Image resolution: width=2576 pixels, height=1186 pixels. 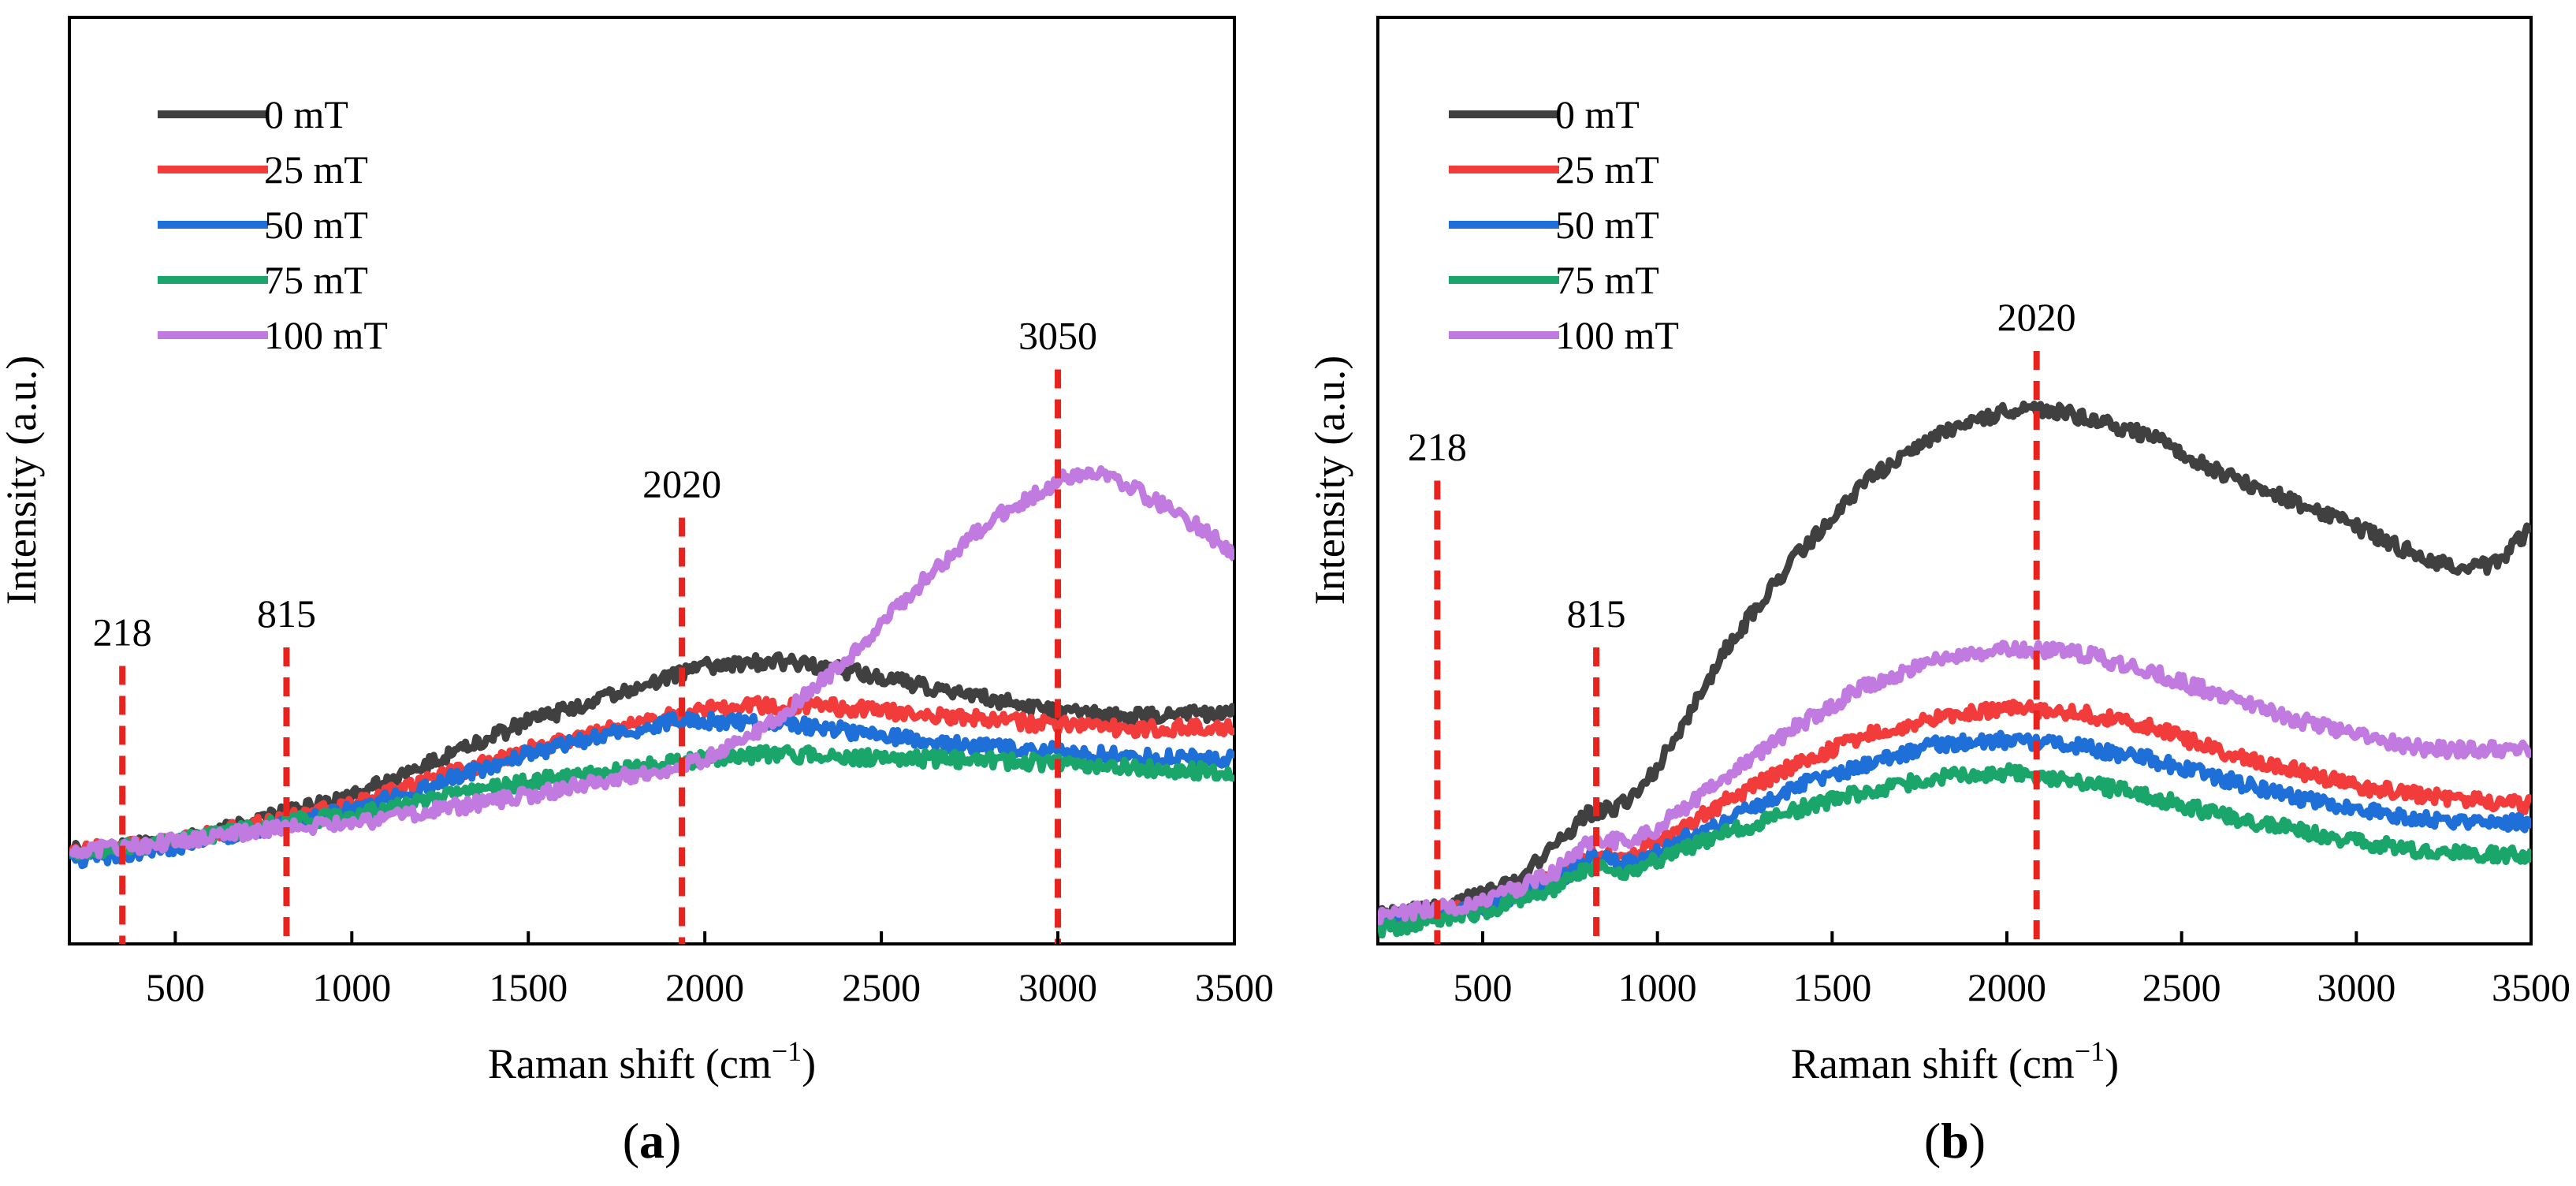 What do you see at coordinates (1742, 619) in the screenshot?
I see `annotation-layer: 218 815 2020` at bounding box center [1742, 619].